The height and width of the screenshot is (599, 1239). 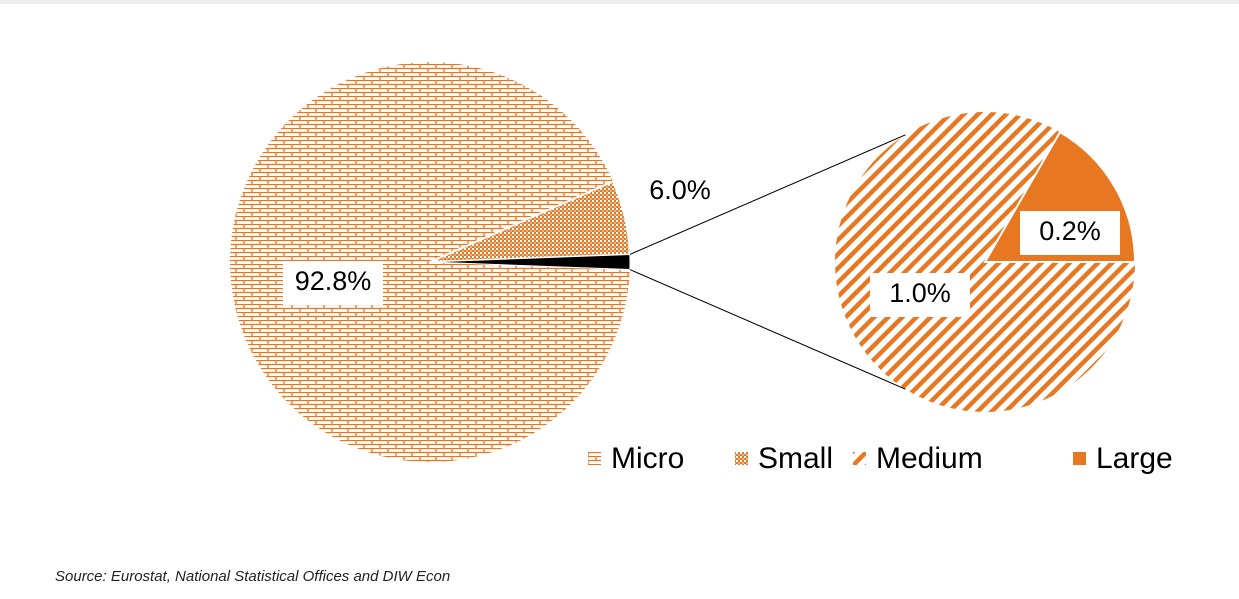 What do you see at coordinates (647, 458) in the screenshot?
I see `legend-label: Micro` at bounding box center [647, 458].